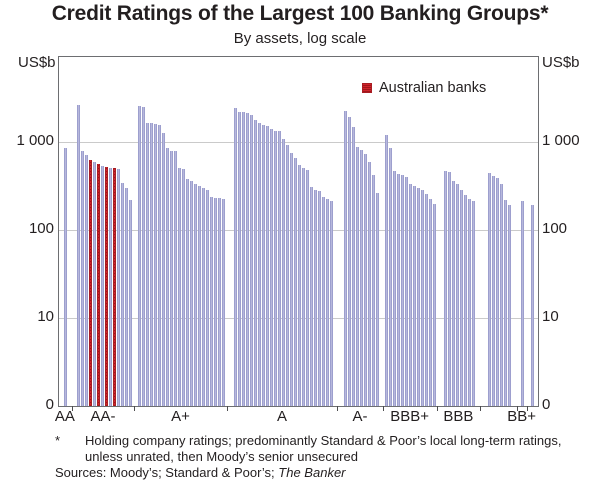 The height and width of the screenshot is (484, 600). Describe the element at coordinates (114, 287) in the screenshot. I see `australian-bank-bar` at that location.